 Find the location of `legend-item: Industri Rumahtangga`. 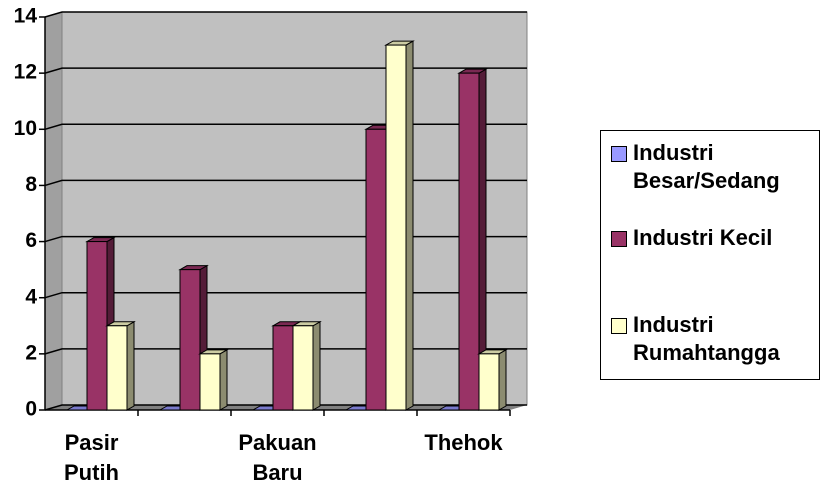

legend-item: Industri Rumahtangga is located at coordinates (713, 339).